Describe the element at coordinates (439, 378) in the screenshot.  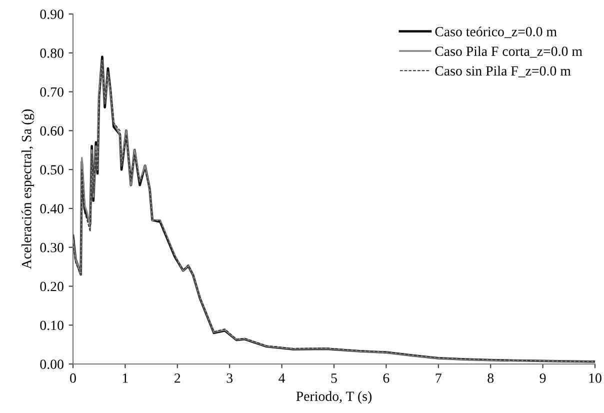
I see `x-tick-label: 7` at that location.